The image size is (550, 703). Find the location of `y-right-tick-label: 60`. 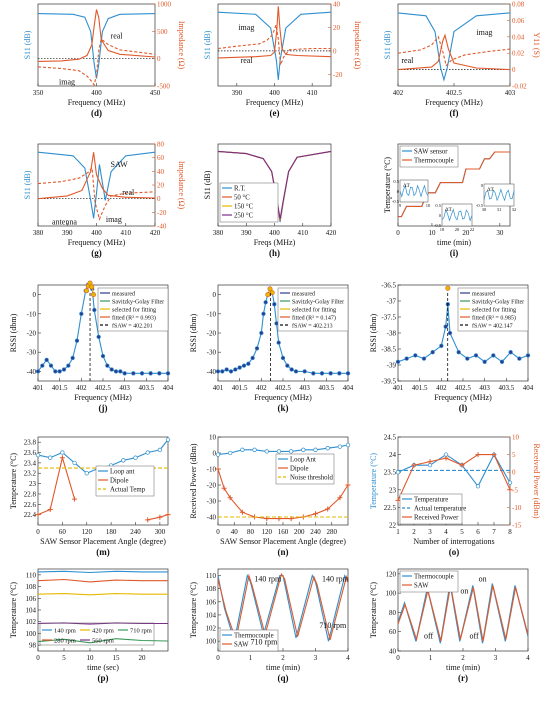

y-right-tick-label: 60 is located at coordinates (161, 158).